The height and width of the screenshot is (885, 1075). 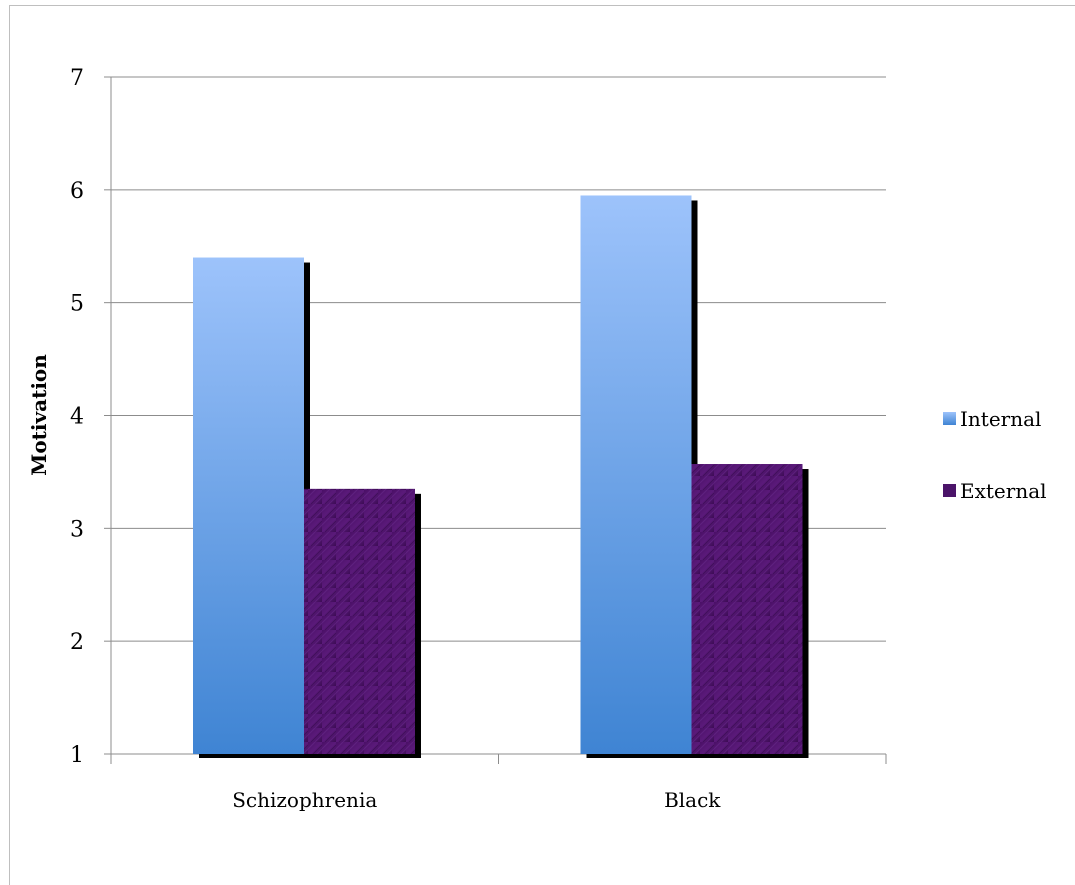 What do you see at coordinates (1000, 419) in the screenshot?
I see `legend-label-internal: Internal` at bounding box center [1000, 419].